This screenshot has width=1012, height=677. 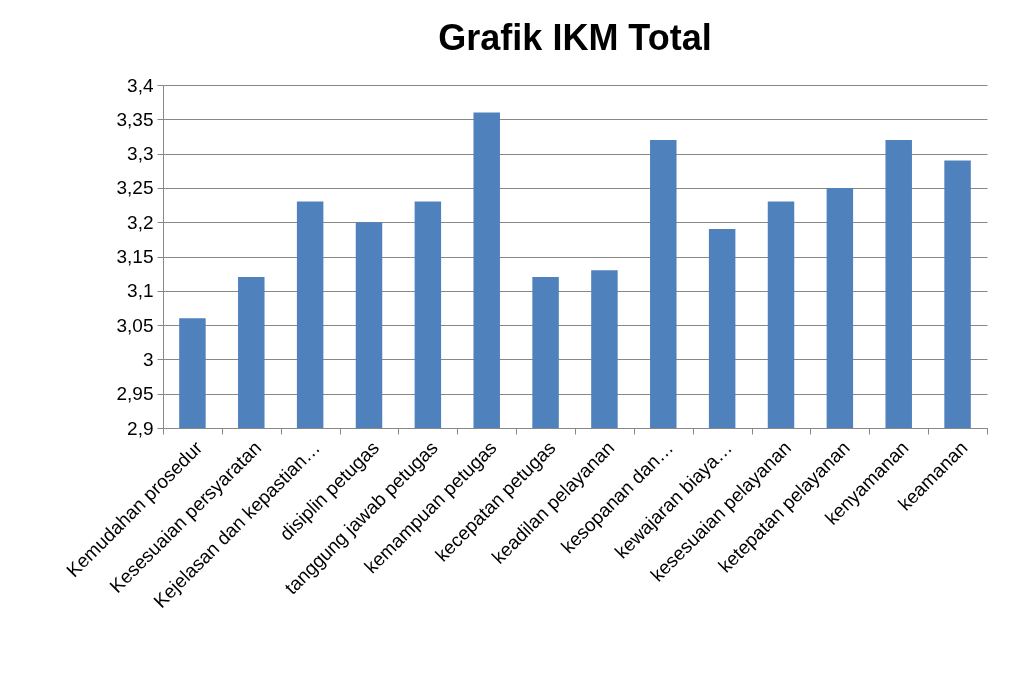 I want to click on chart-title: Grafik IKM Total, so click(x=575, y=37).